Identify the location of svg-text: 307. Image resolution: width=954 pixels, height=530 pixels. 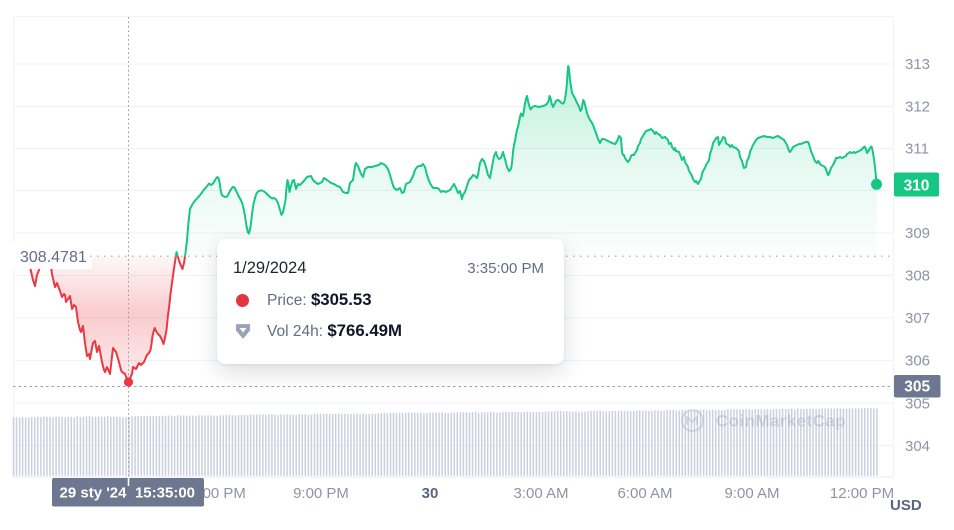
(917, 318).